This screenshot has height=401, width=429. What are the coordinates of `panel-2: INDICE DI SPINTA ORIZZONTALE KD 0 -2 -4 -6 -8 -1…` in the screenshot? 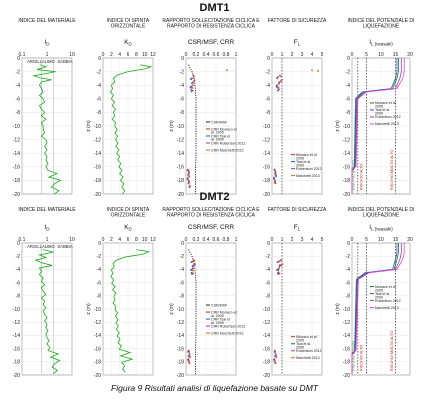 It's located at (121, 293).